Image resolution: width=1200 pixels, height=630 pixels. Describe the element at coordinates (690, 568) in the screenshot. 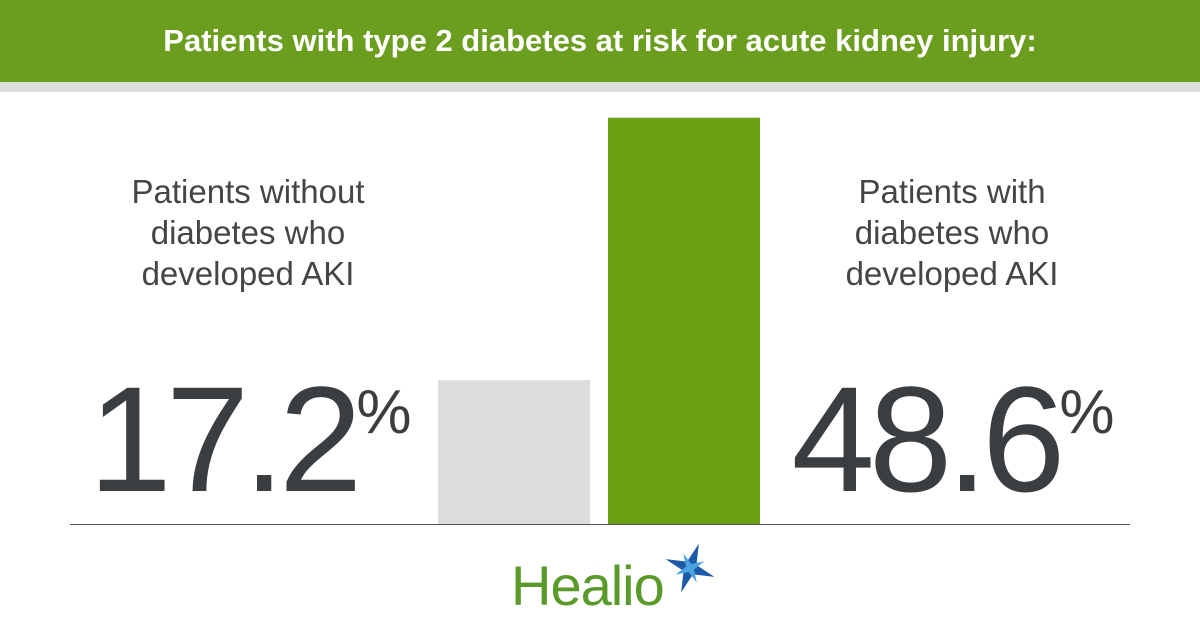

I see `logo-star` at that location.